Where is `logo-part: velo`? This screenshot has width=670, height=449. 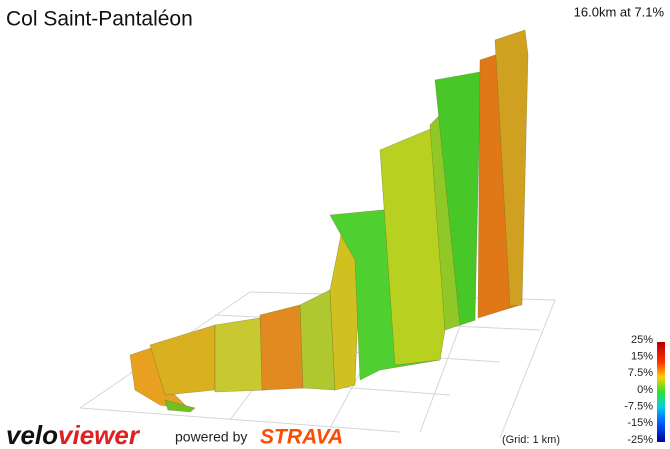 logo-part: velo is located at coordinates (32, 434).